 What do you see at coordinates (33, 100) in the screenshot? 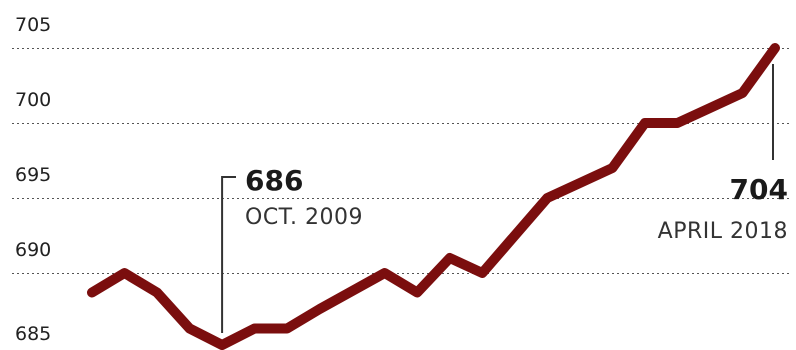
I see `y-tick-label-700: 700` at bounding box center [33, 100].